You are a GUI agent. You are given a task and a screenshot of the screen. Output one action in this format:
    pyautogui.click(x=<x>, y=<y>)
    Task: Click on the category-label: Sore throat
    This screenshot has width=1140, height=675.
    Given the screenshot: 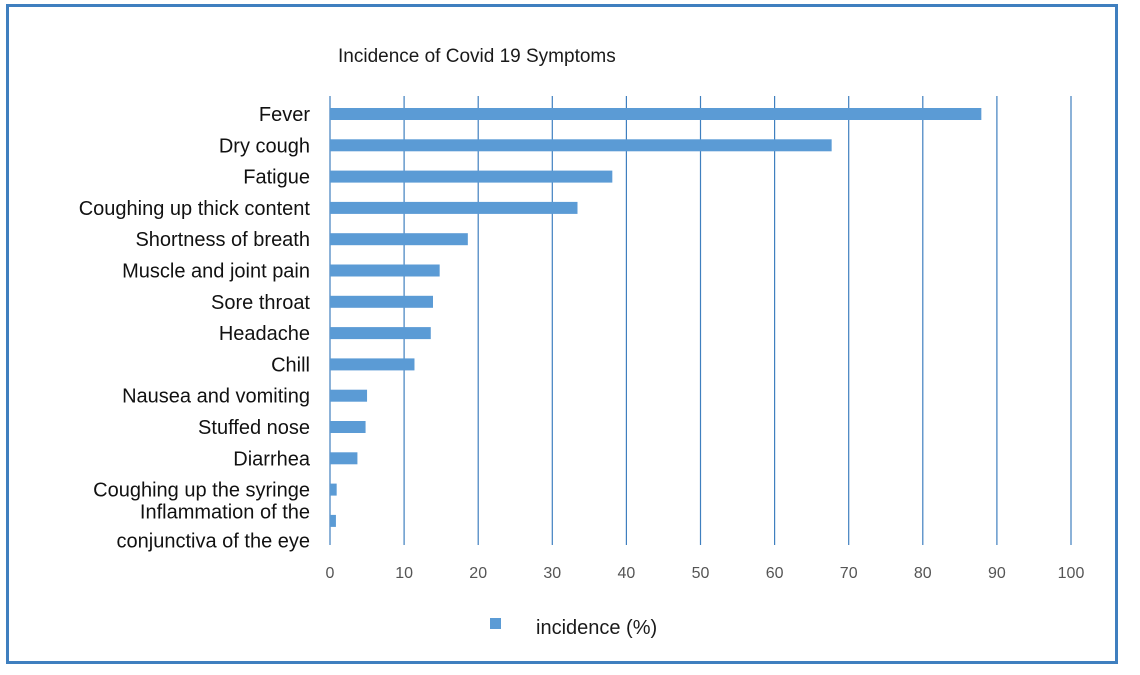 What is the action you would take?
    pyautogui.click(x=260, y=303)
    